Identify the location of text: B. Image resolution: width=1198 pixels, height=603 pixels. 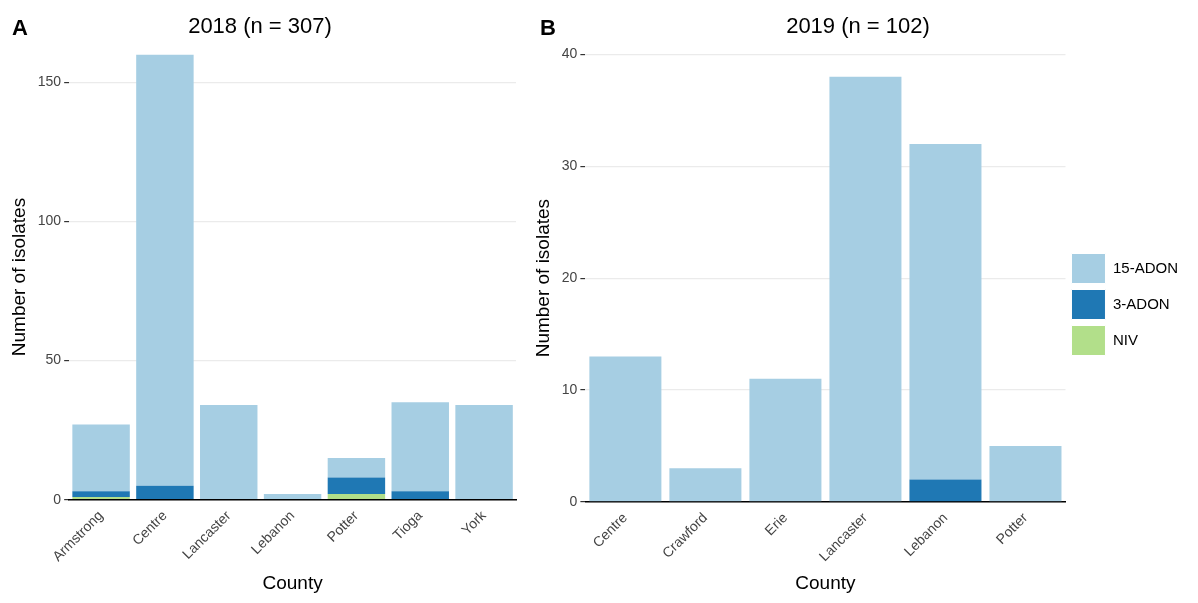
(548, 28).